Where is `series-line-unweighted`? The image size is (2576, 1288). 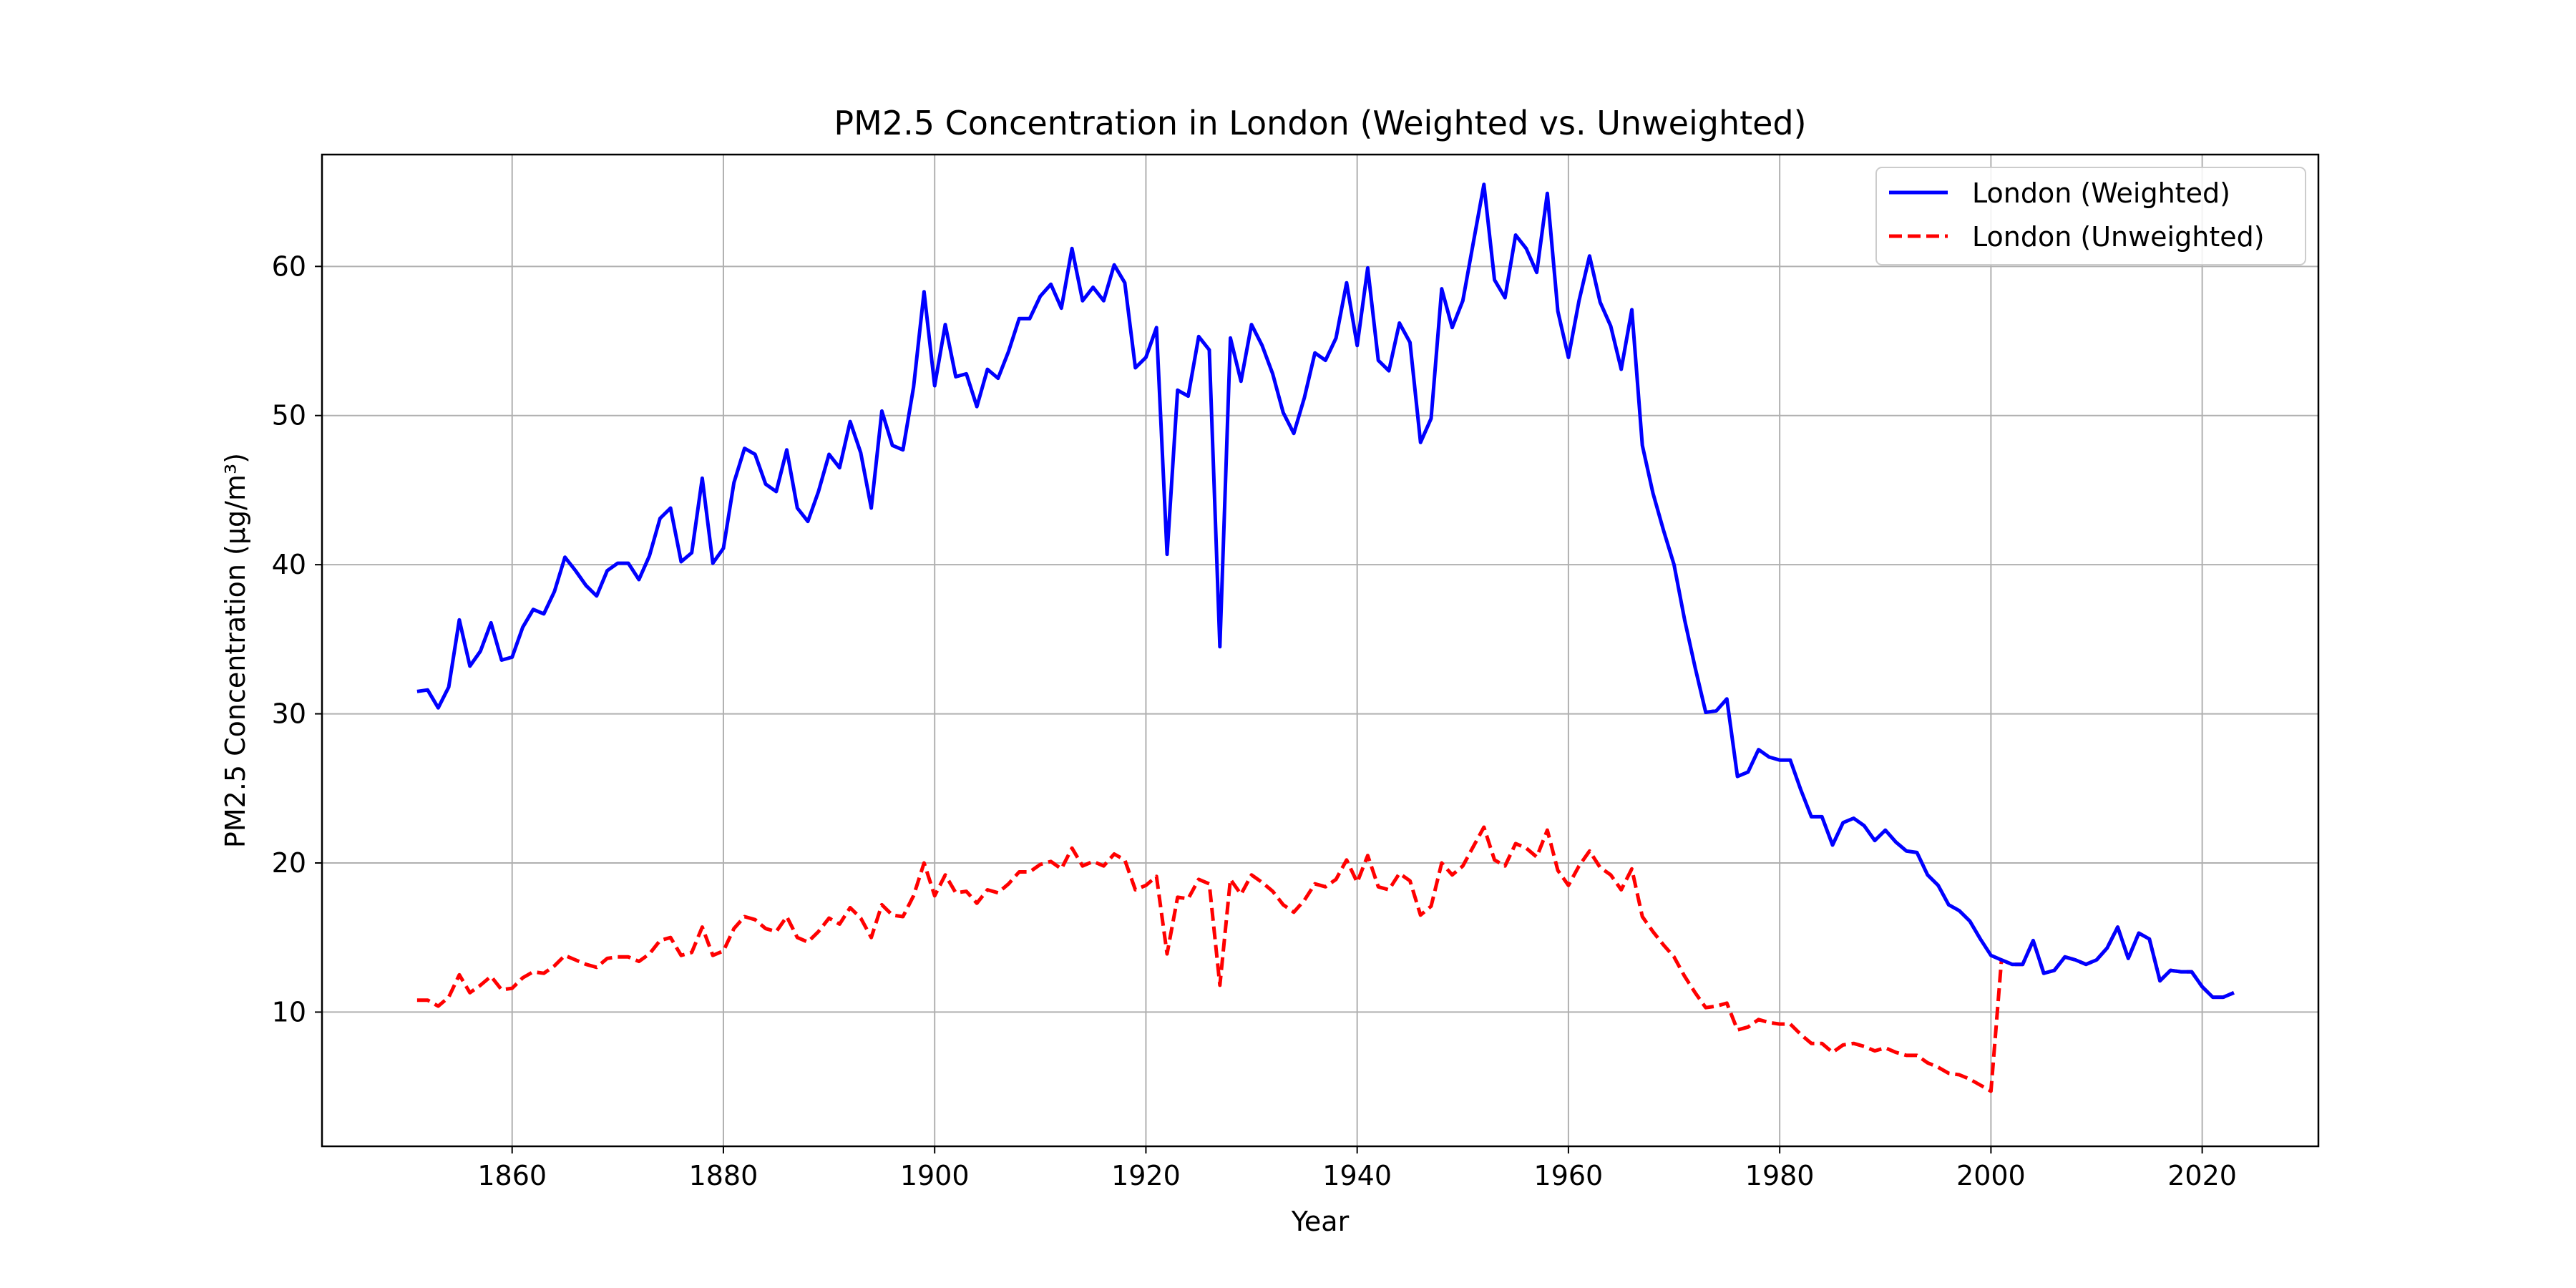 series-line-unweighted is located at coordinates (1325, 959).